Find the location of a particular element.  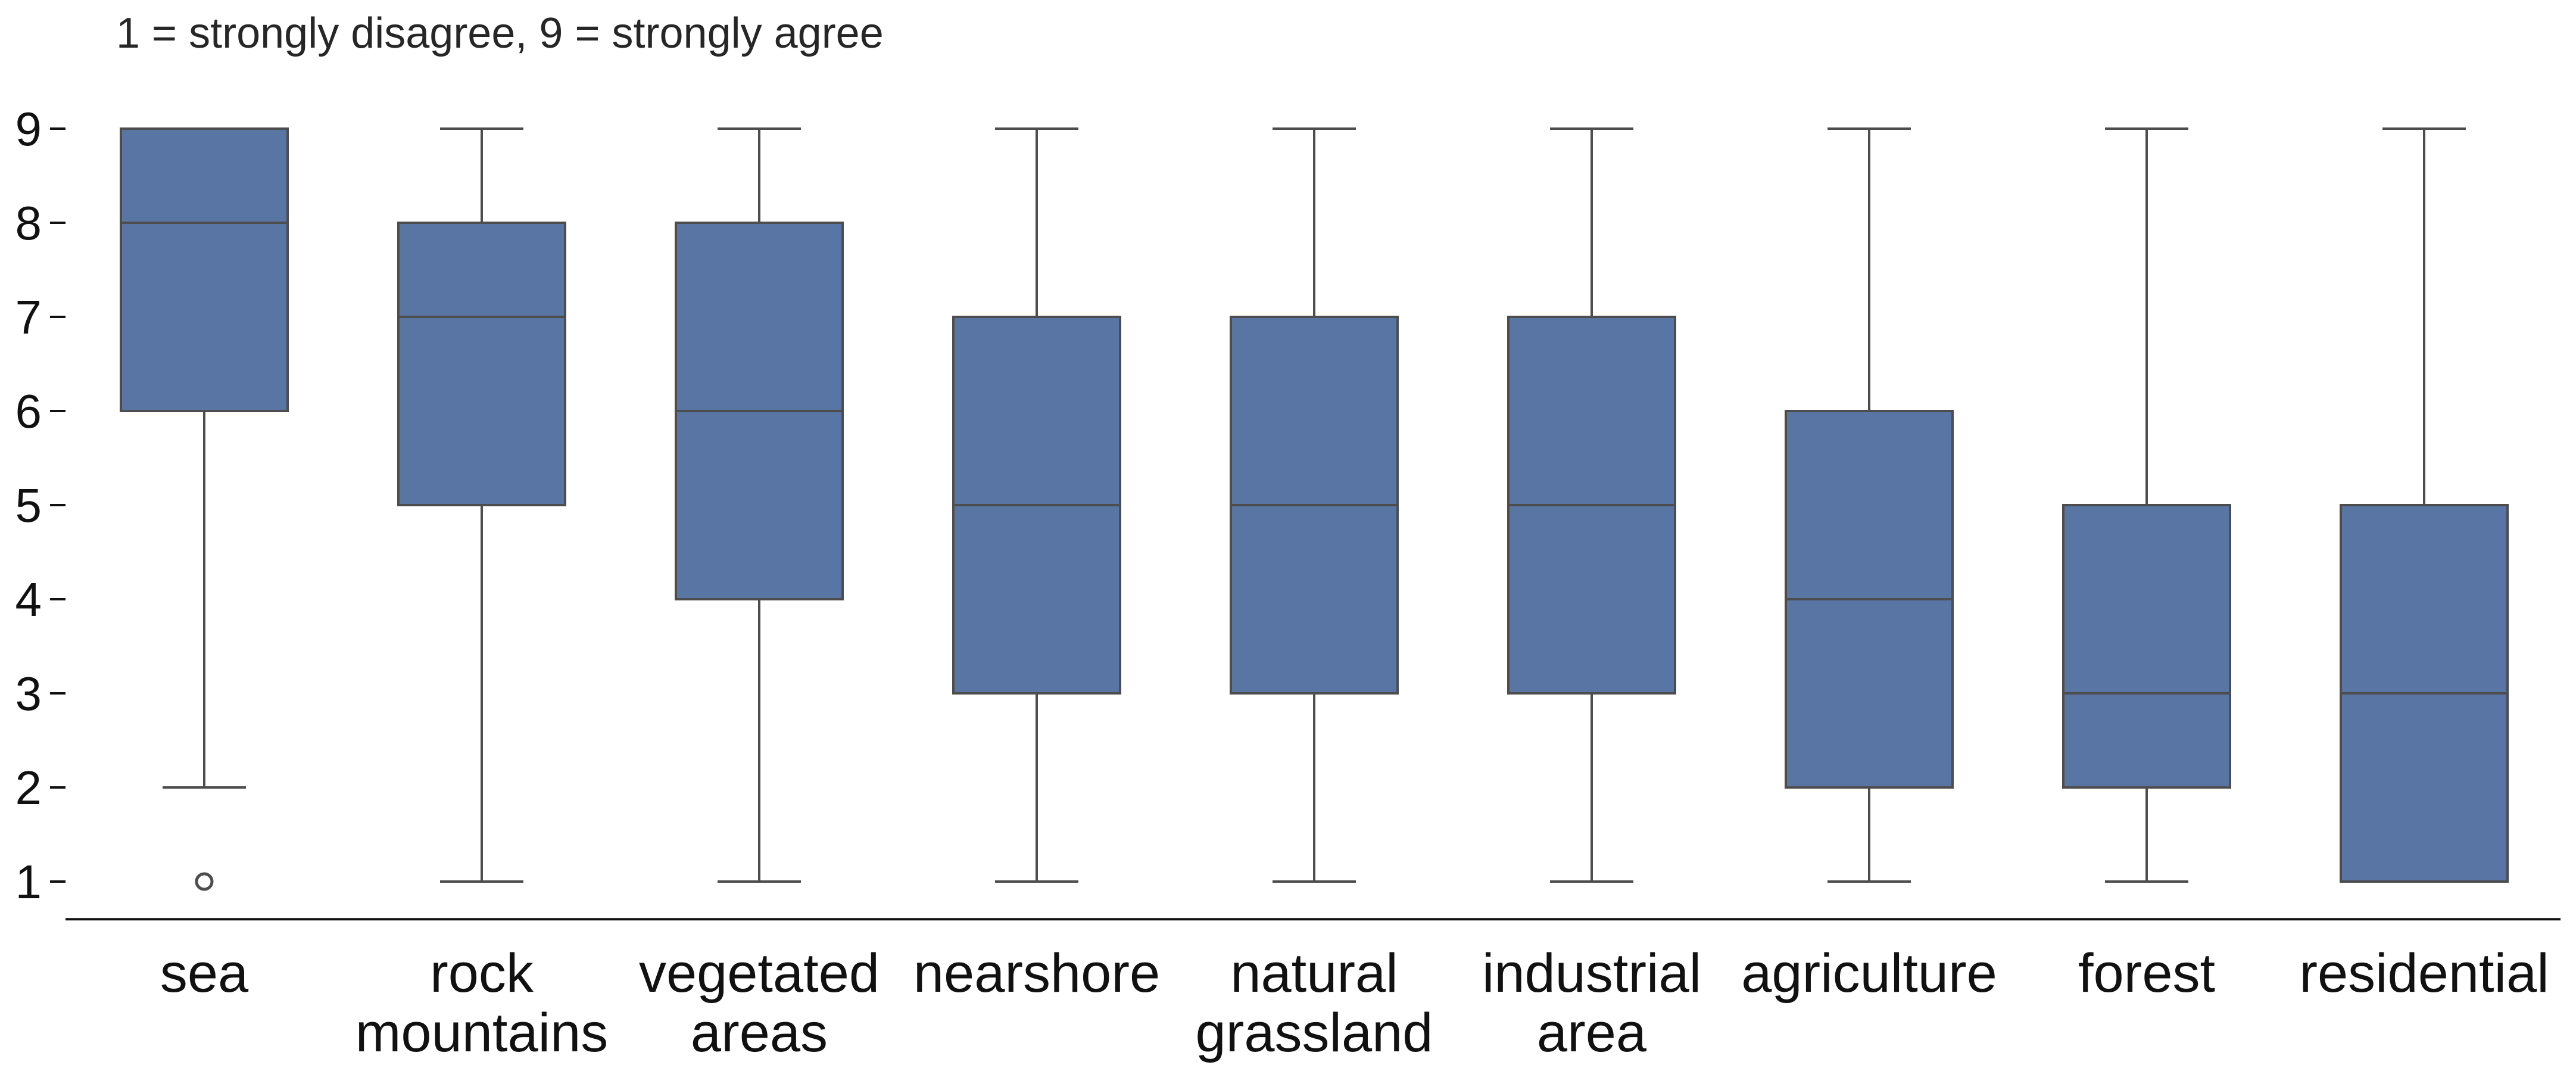

x-category-label: industrial area is located at coordinates (1592, 1003).